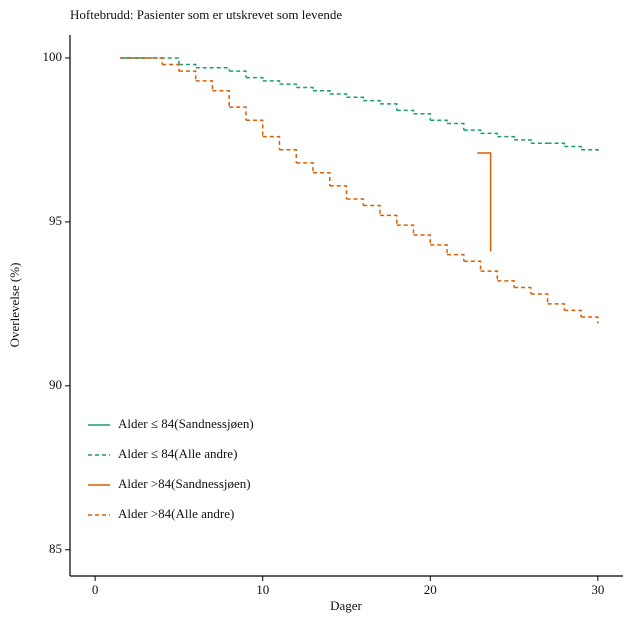 This screenshot has height=622, width=624. I want to click on y-tick-label: 100, so click(53, 56).